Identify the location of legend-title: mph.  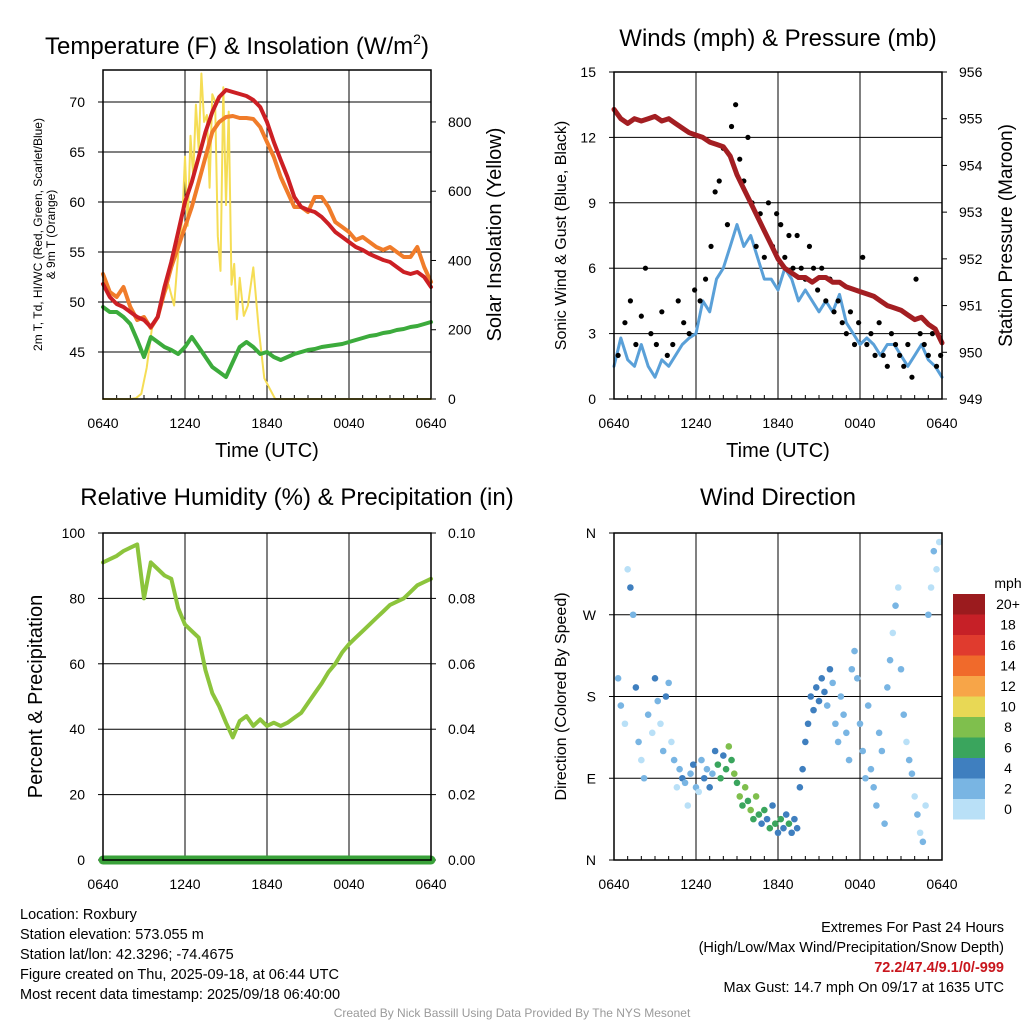
(1007, 583).